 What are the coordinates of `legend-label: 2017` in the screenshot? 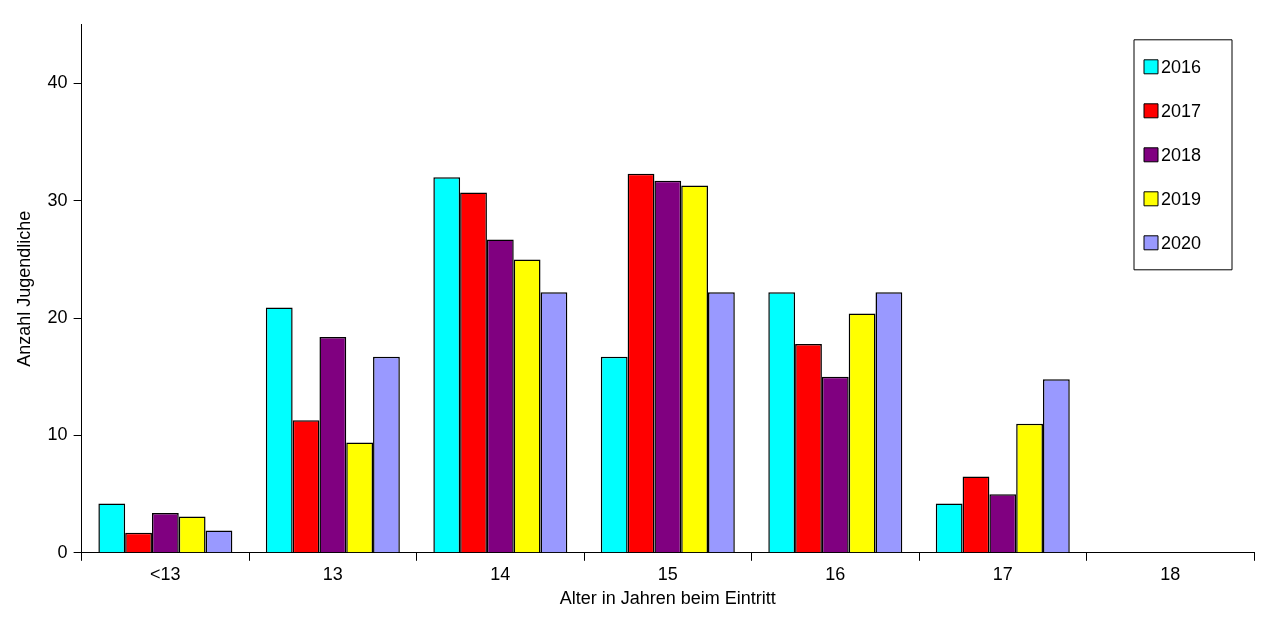 It's located at (1181, 110).